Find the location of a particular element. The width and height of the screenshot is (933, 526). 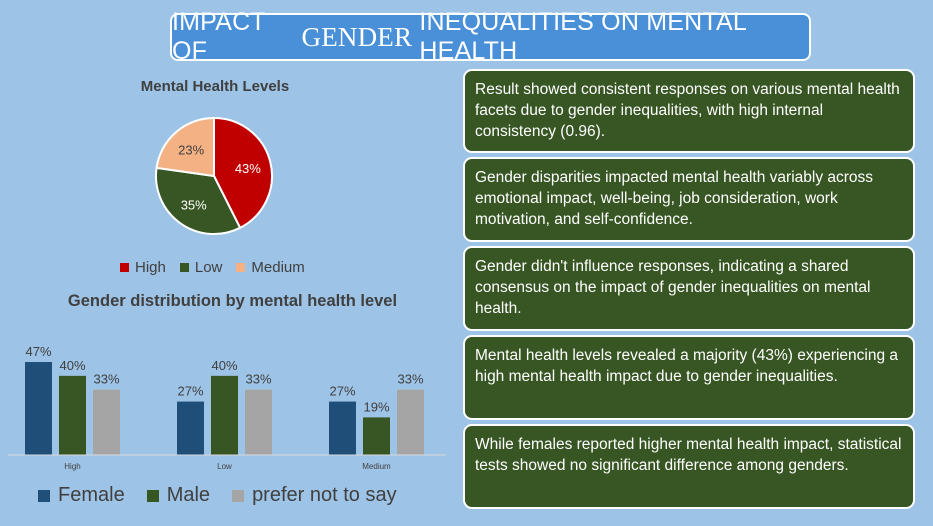

pie-legend-item-medium: Medium is located at coordinates (270, 267).